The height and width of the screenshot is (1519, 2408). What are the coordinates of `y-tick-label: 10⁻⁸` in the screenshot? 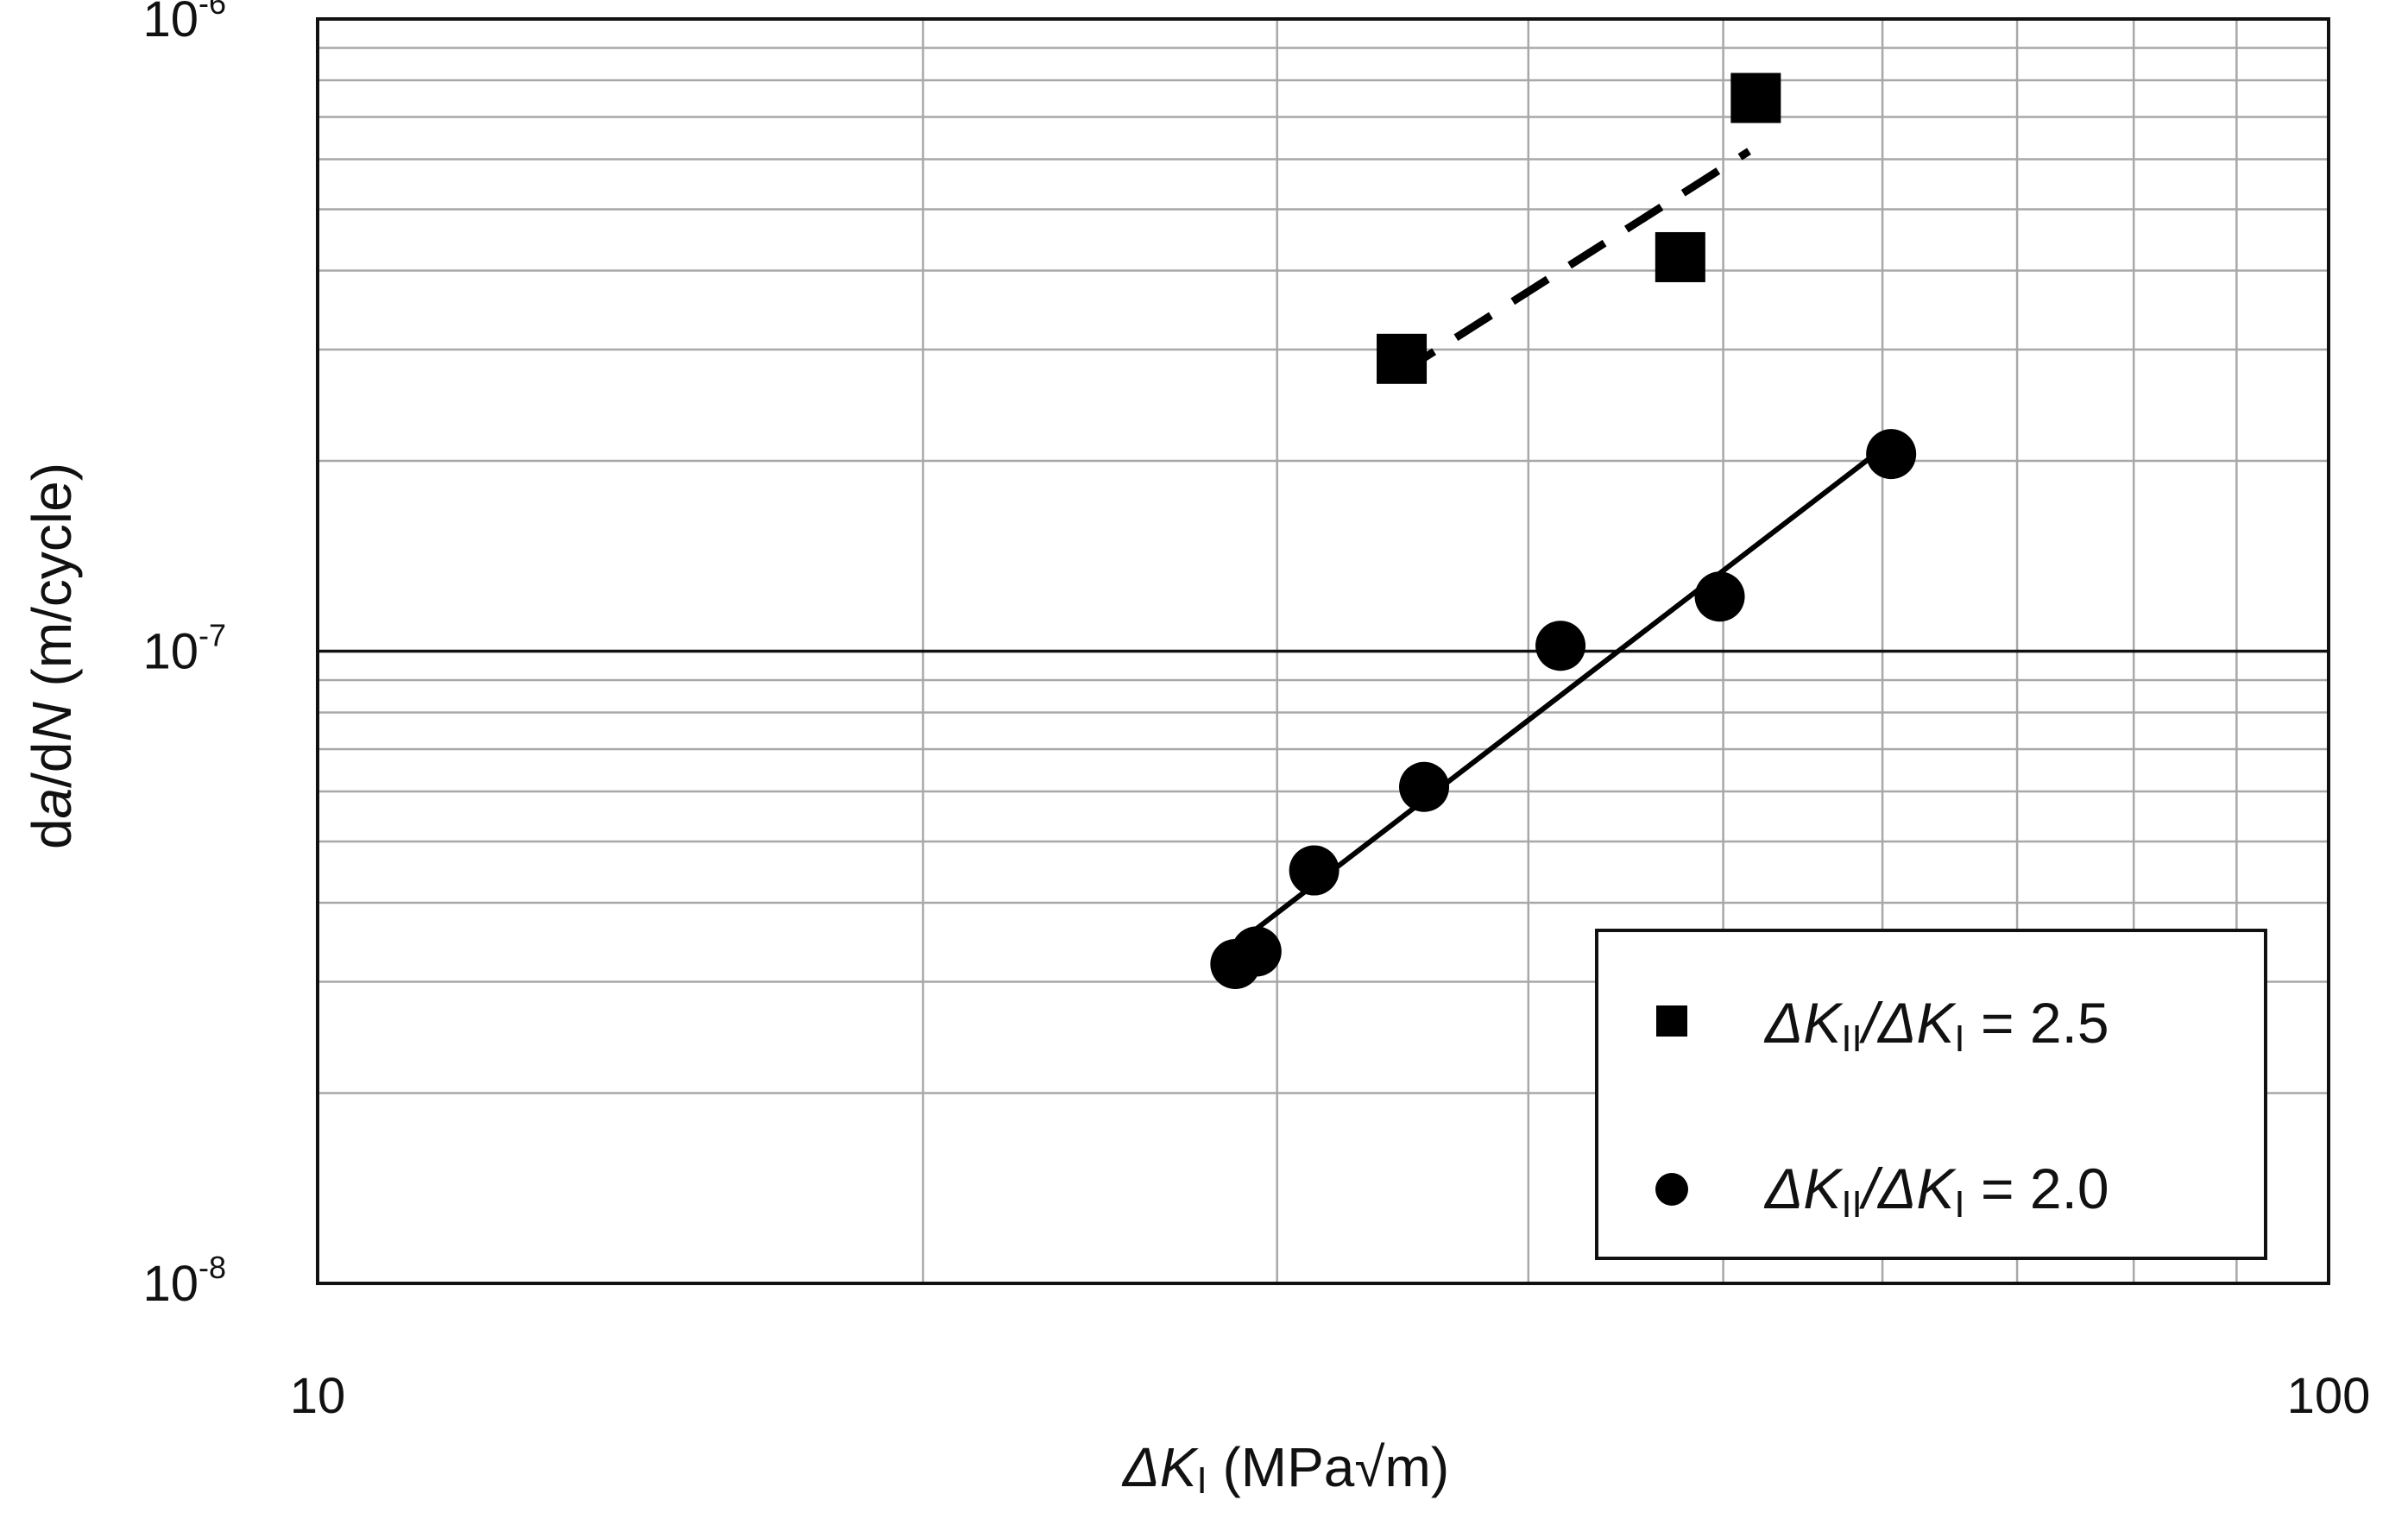 It's located at (184, 1281).